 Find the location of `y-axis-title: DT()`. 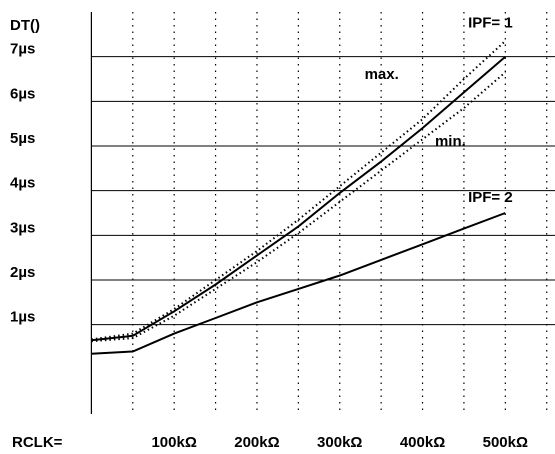

y-axis-title: DT() is located at coordinates (25, 25).